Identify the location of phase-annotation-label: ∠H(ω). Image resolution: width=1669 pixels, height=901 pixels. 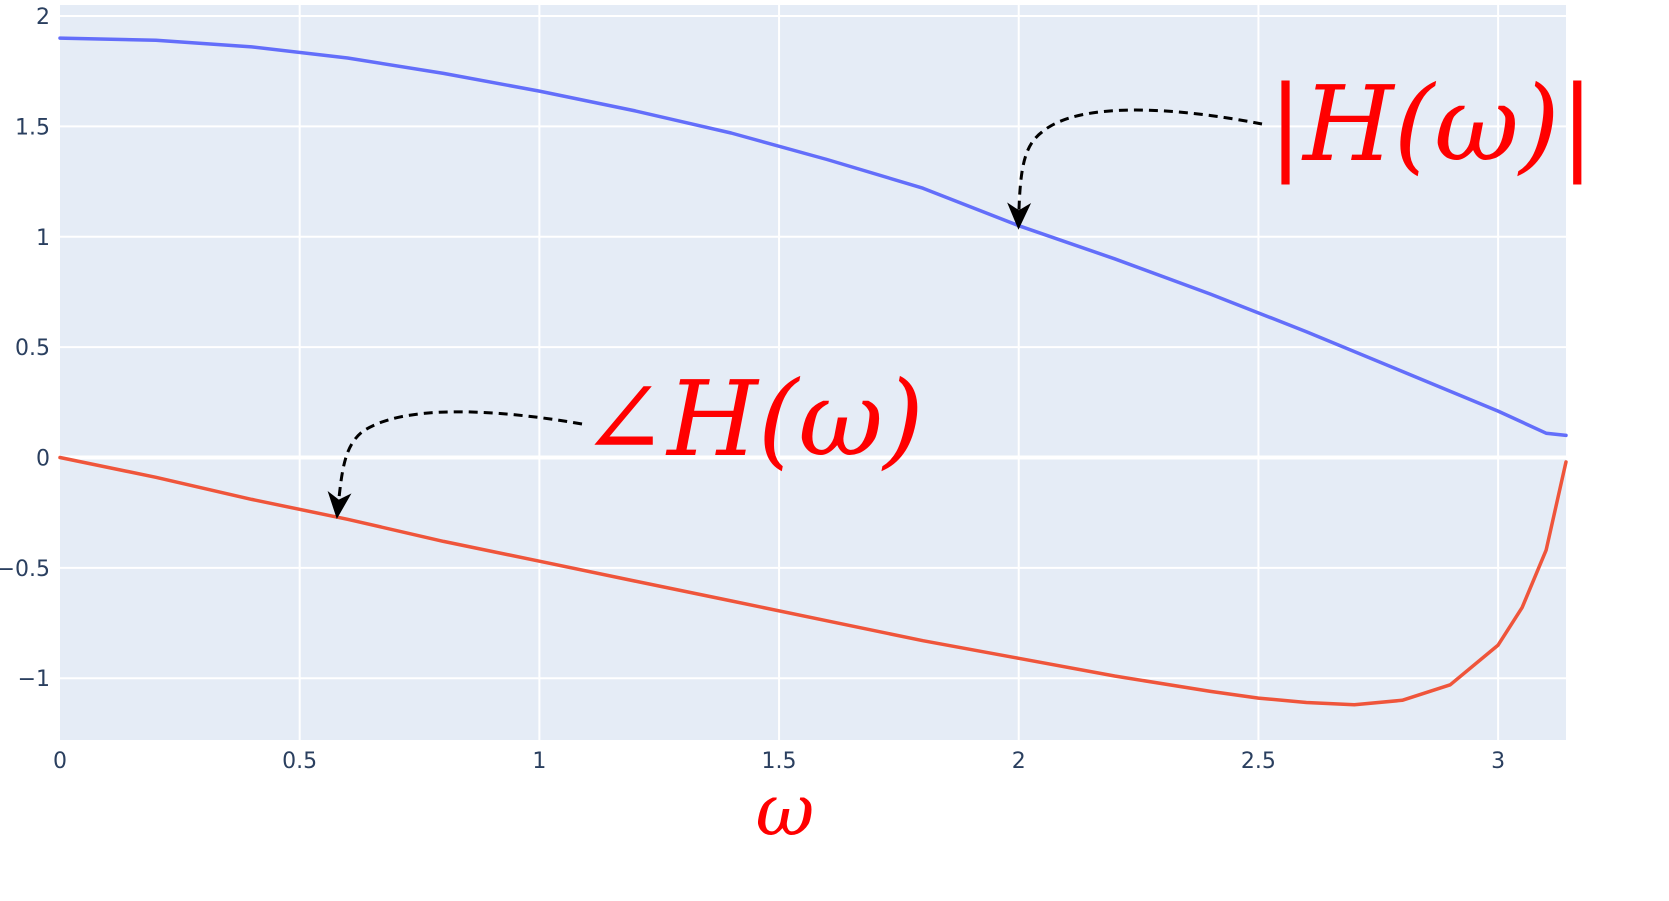
(752, 419).